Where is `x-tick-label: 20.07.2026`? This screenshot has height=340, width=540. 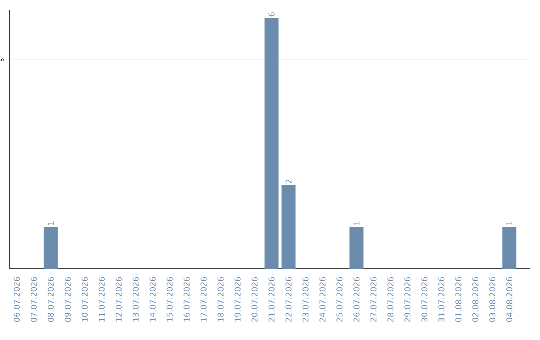
x-tick-label: 20.07.2026 is located at coordinates (255, 299).